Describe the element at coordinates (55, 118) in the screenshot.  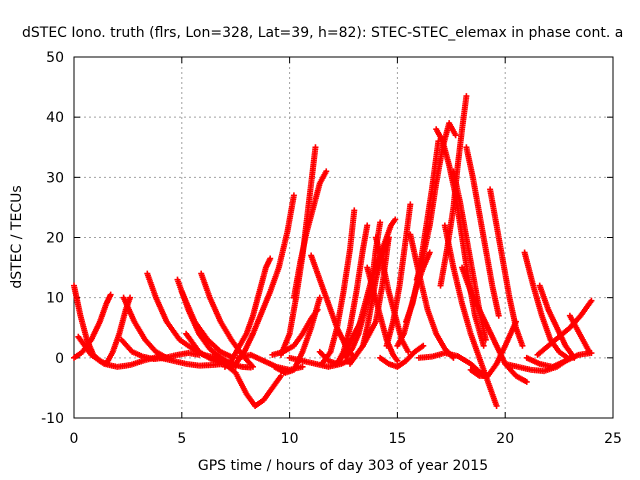
I see `y-tick-label: 40` at that location.